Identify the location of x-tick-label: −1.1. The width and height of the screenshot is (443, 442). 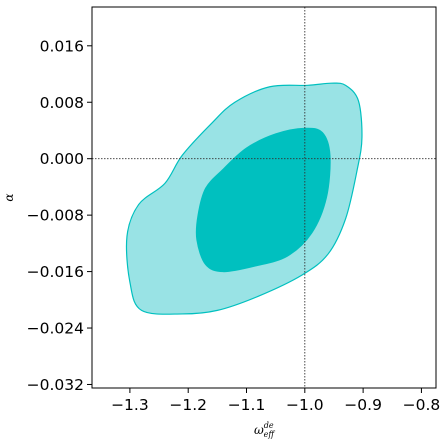
(247, 405).